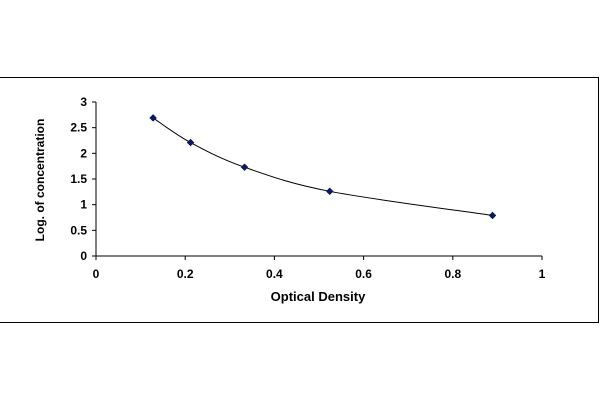 The width and height of the screenshot is (600, 400). I want to click on y-tick-label: 1, so click(83, 205).